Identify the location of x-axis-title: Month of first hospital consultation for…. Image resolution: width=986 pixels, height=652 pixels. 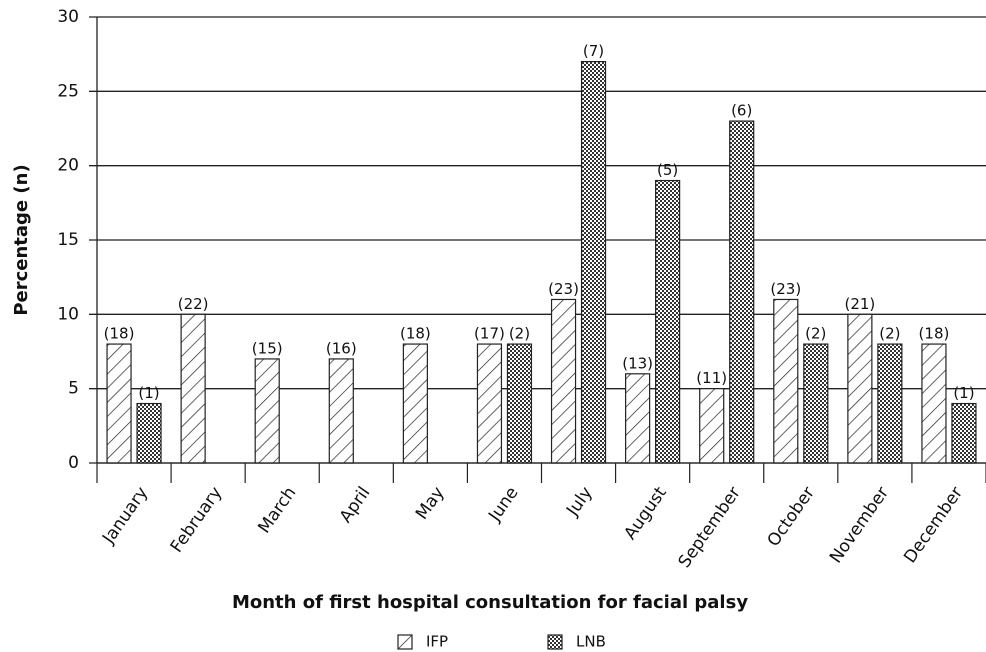
(490, 602).